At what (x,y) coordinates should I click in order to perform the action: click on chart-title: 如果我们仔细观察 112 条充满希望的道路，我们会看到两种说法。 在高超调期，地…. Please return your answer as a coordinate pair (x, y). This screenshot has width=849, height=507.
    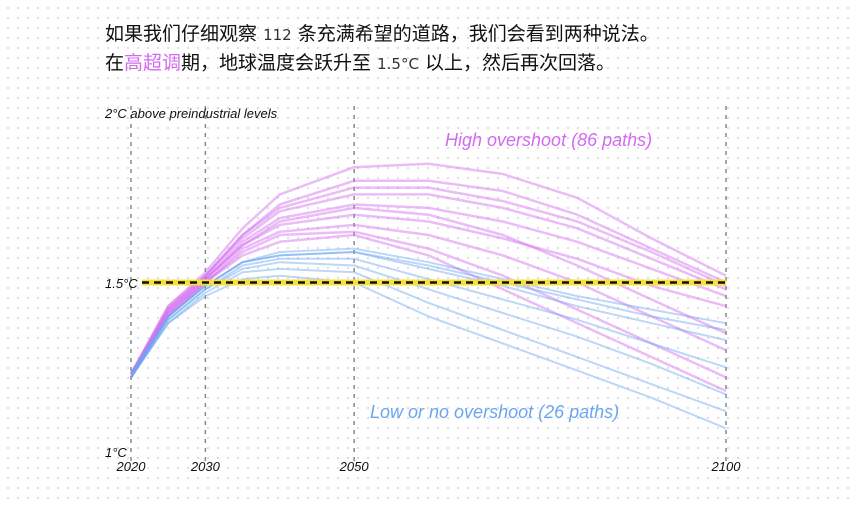
    Looking at the image, I should click on (382, 49).